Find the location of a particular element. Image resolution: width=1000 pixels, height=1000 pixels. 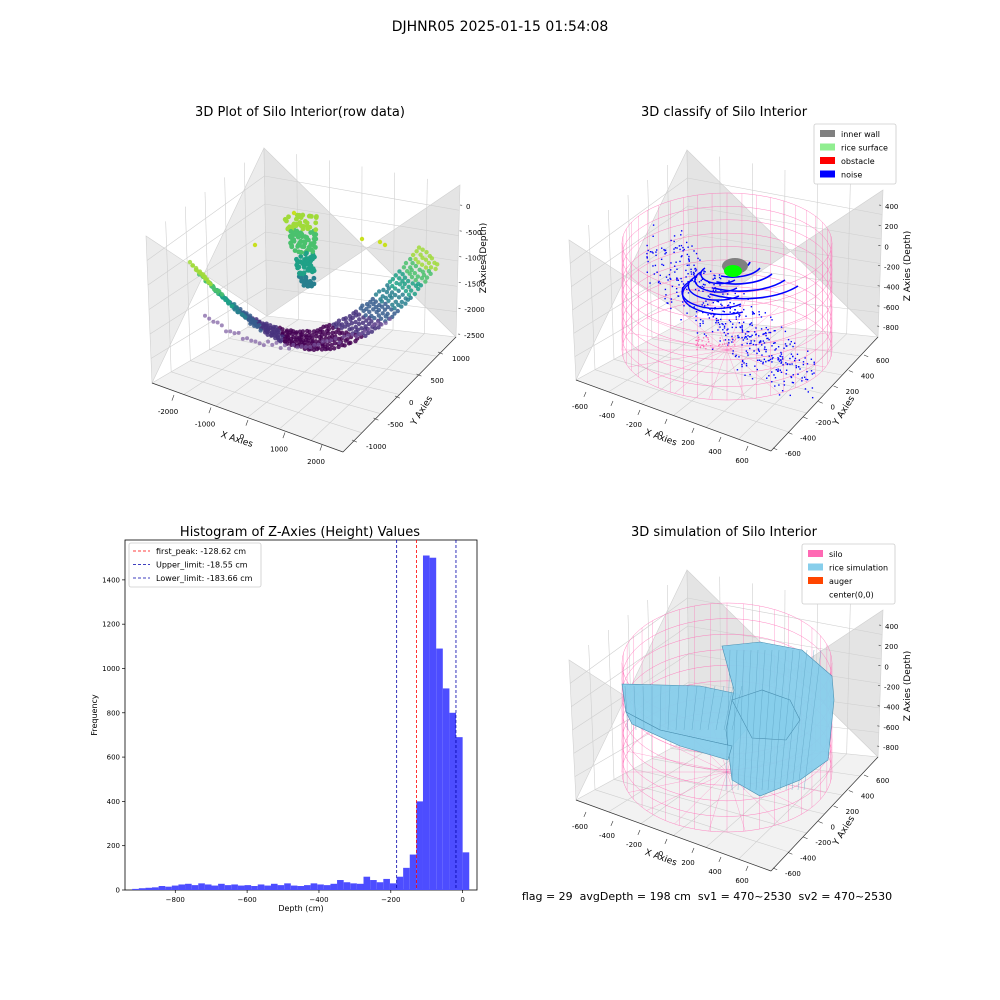

classify-rice-surface-cluster is located at coordinates (735, 267).